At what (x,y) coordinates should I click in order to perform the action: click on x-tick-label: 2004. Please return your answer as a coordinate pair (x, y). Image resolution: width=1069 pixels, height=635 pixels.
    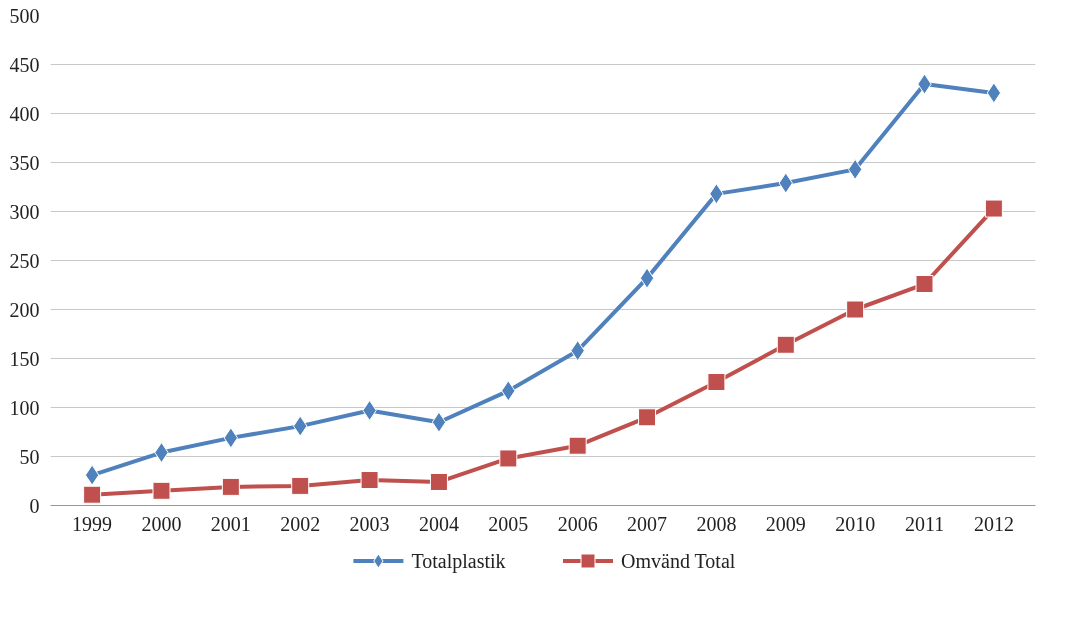
    Looking at the image, I should click on (438, 523).